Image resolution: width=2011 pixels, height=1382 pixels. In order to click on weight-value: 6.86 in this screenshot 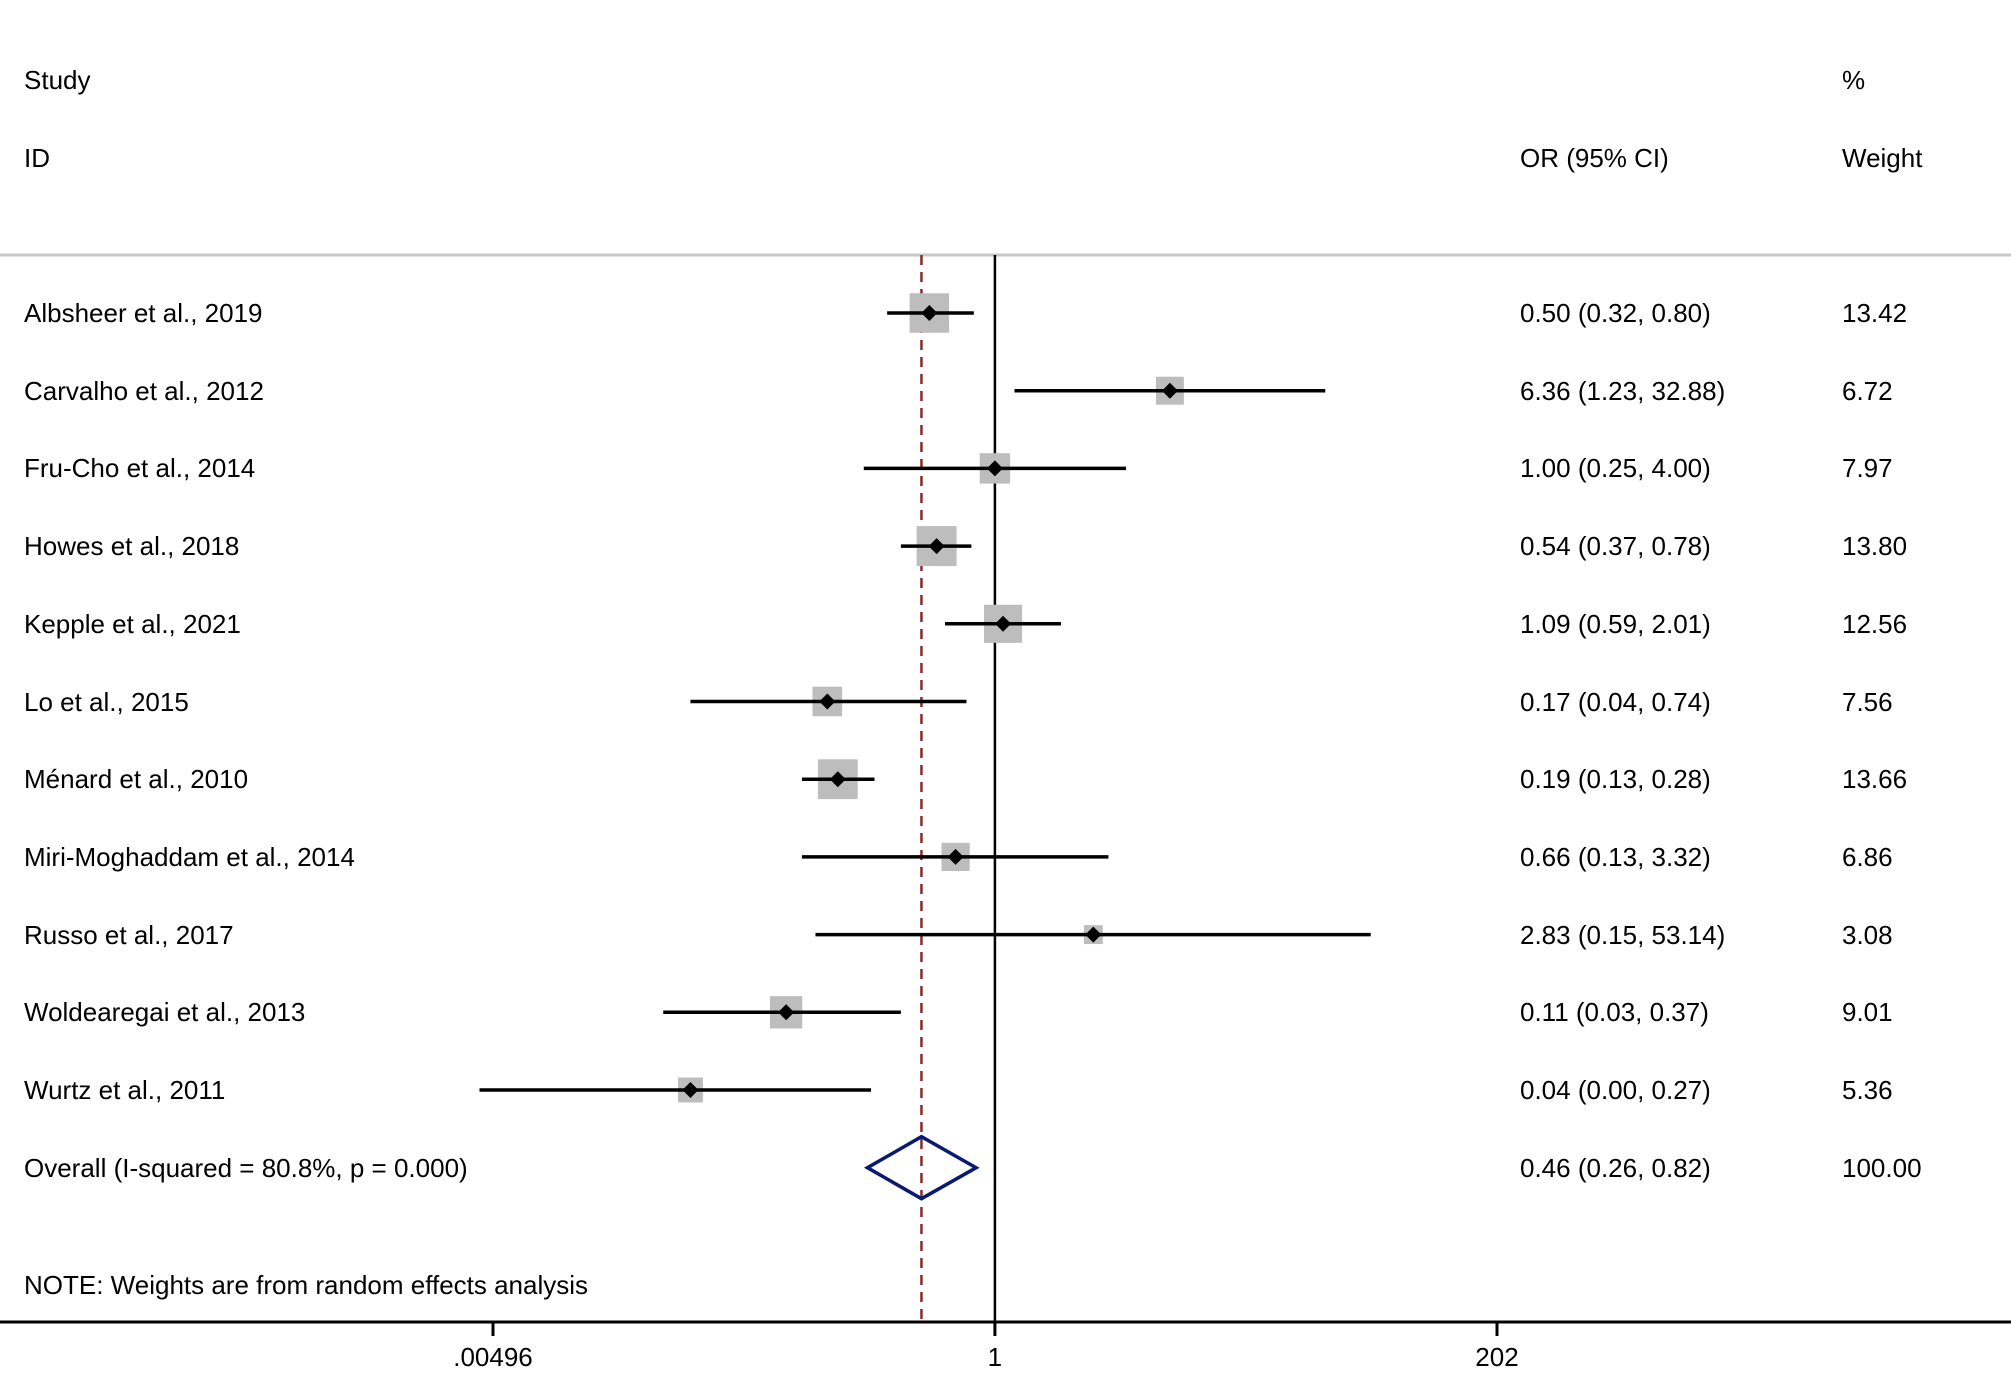, I will do `click(1867, 857)`.